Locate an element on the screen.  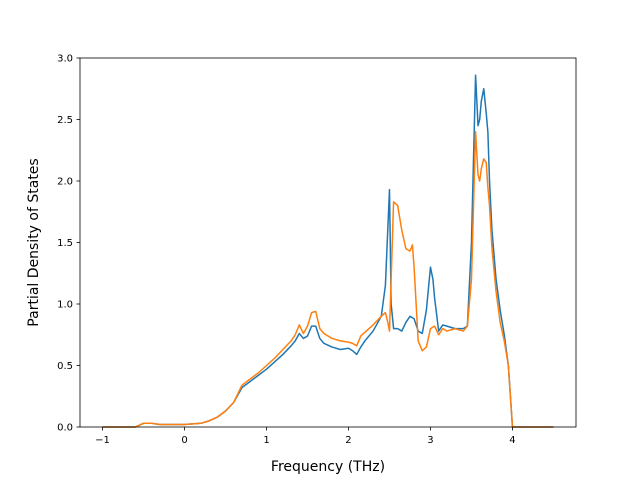
y-axis-ticks: 0.0 0.5 1.0 1.5 2.0 2.5 3.0 is located at coordinates (68, 244).